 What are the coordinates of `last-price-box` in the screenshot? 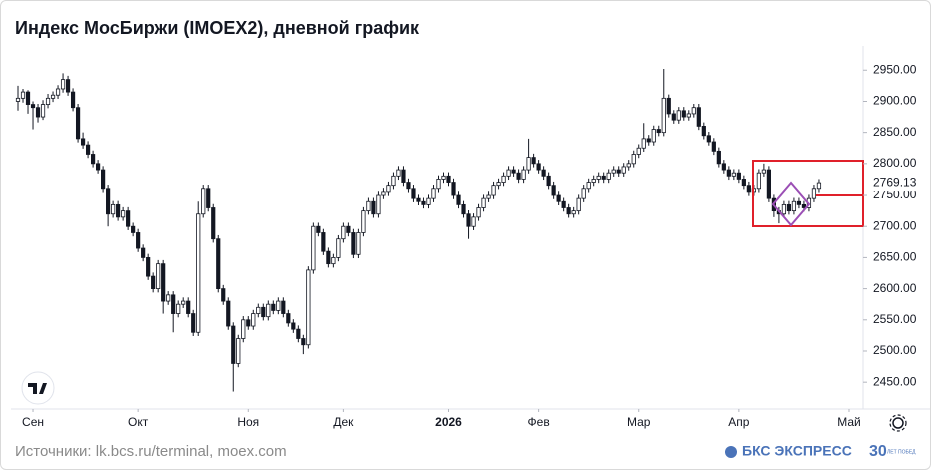 It's located at (895, 183).